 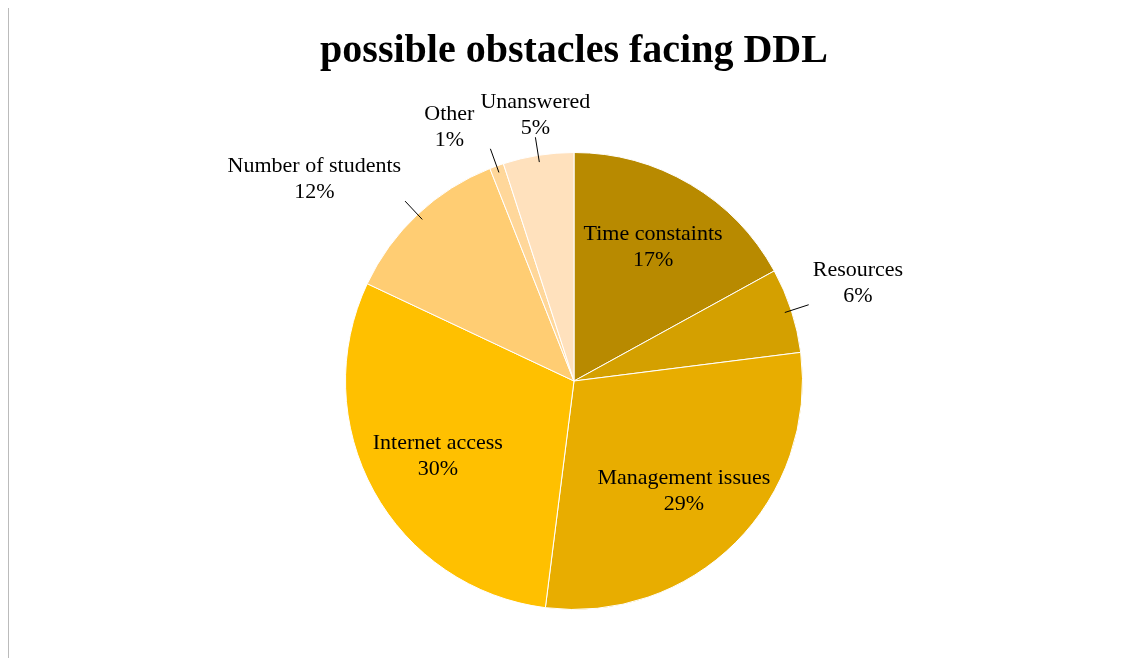 What do you see at coordinates (535, 127) in the screenshot?
I see `data-label: 5%` at bounding box center [535, 127].